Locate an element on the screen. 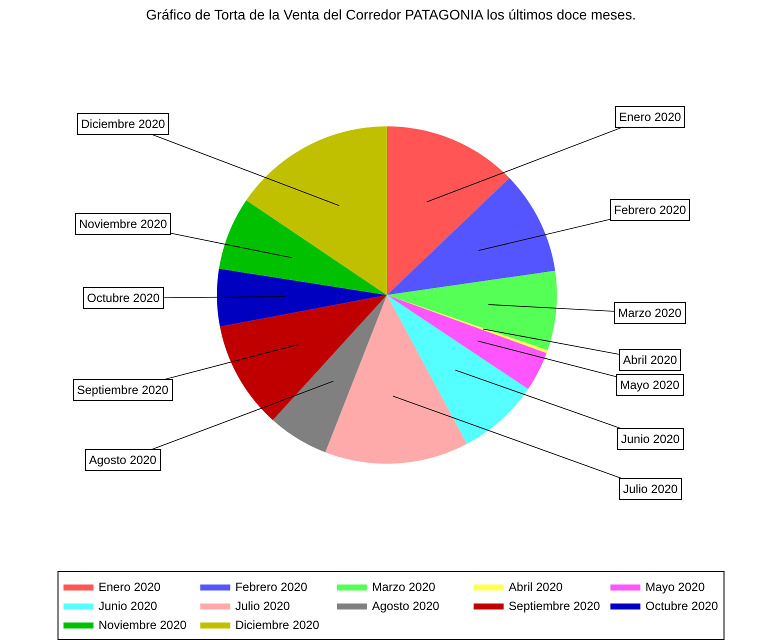  legend-label: Agosto 2020 is located at coordinates (406, 606).